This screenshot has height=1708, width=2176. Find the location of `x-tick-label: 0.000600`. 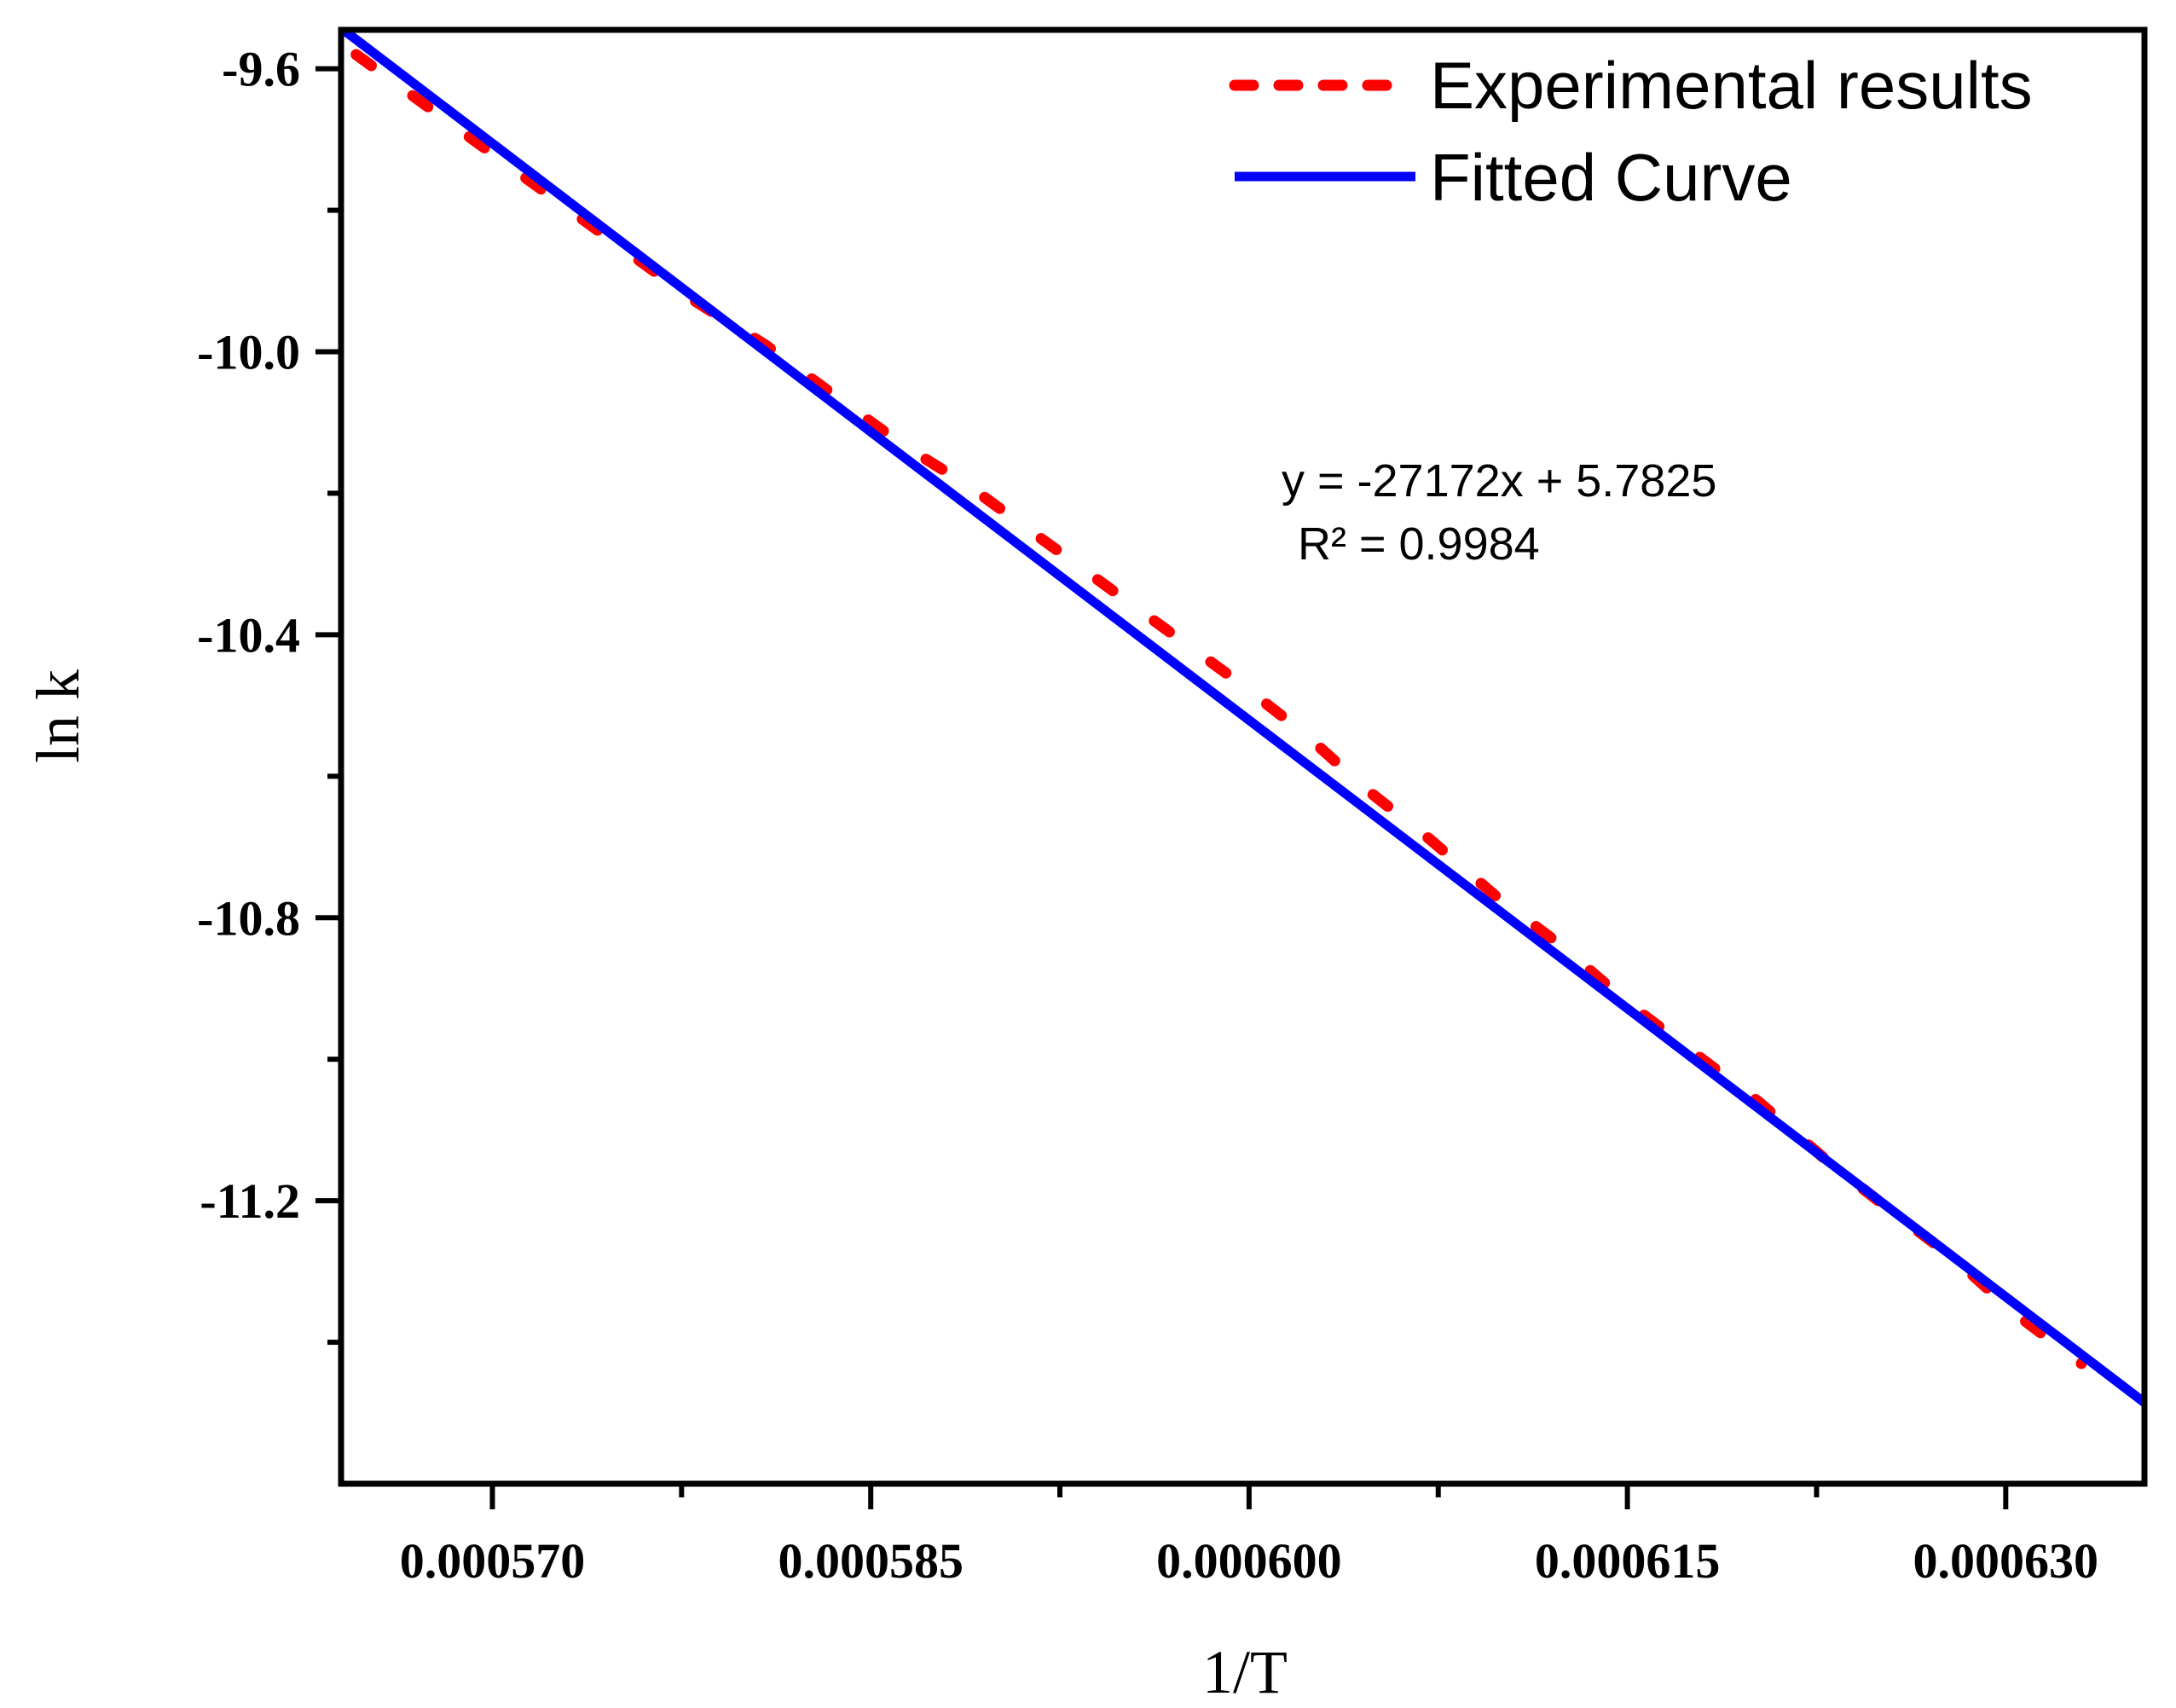

x-tick-label: 0.000600 is located at coordinates (1249, 1561).